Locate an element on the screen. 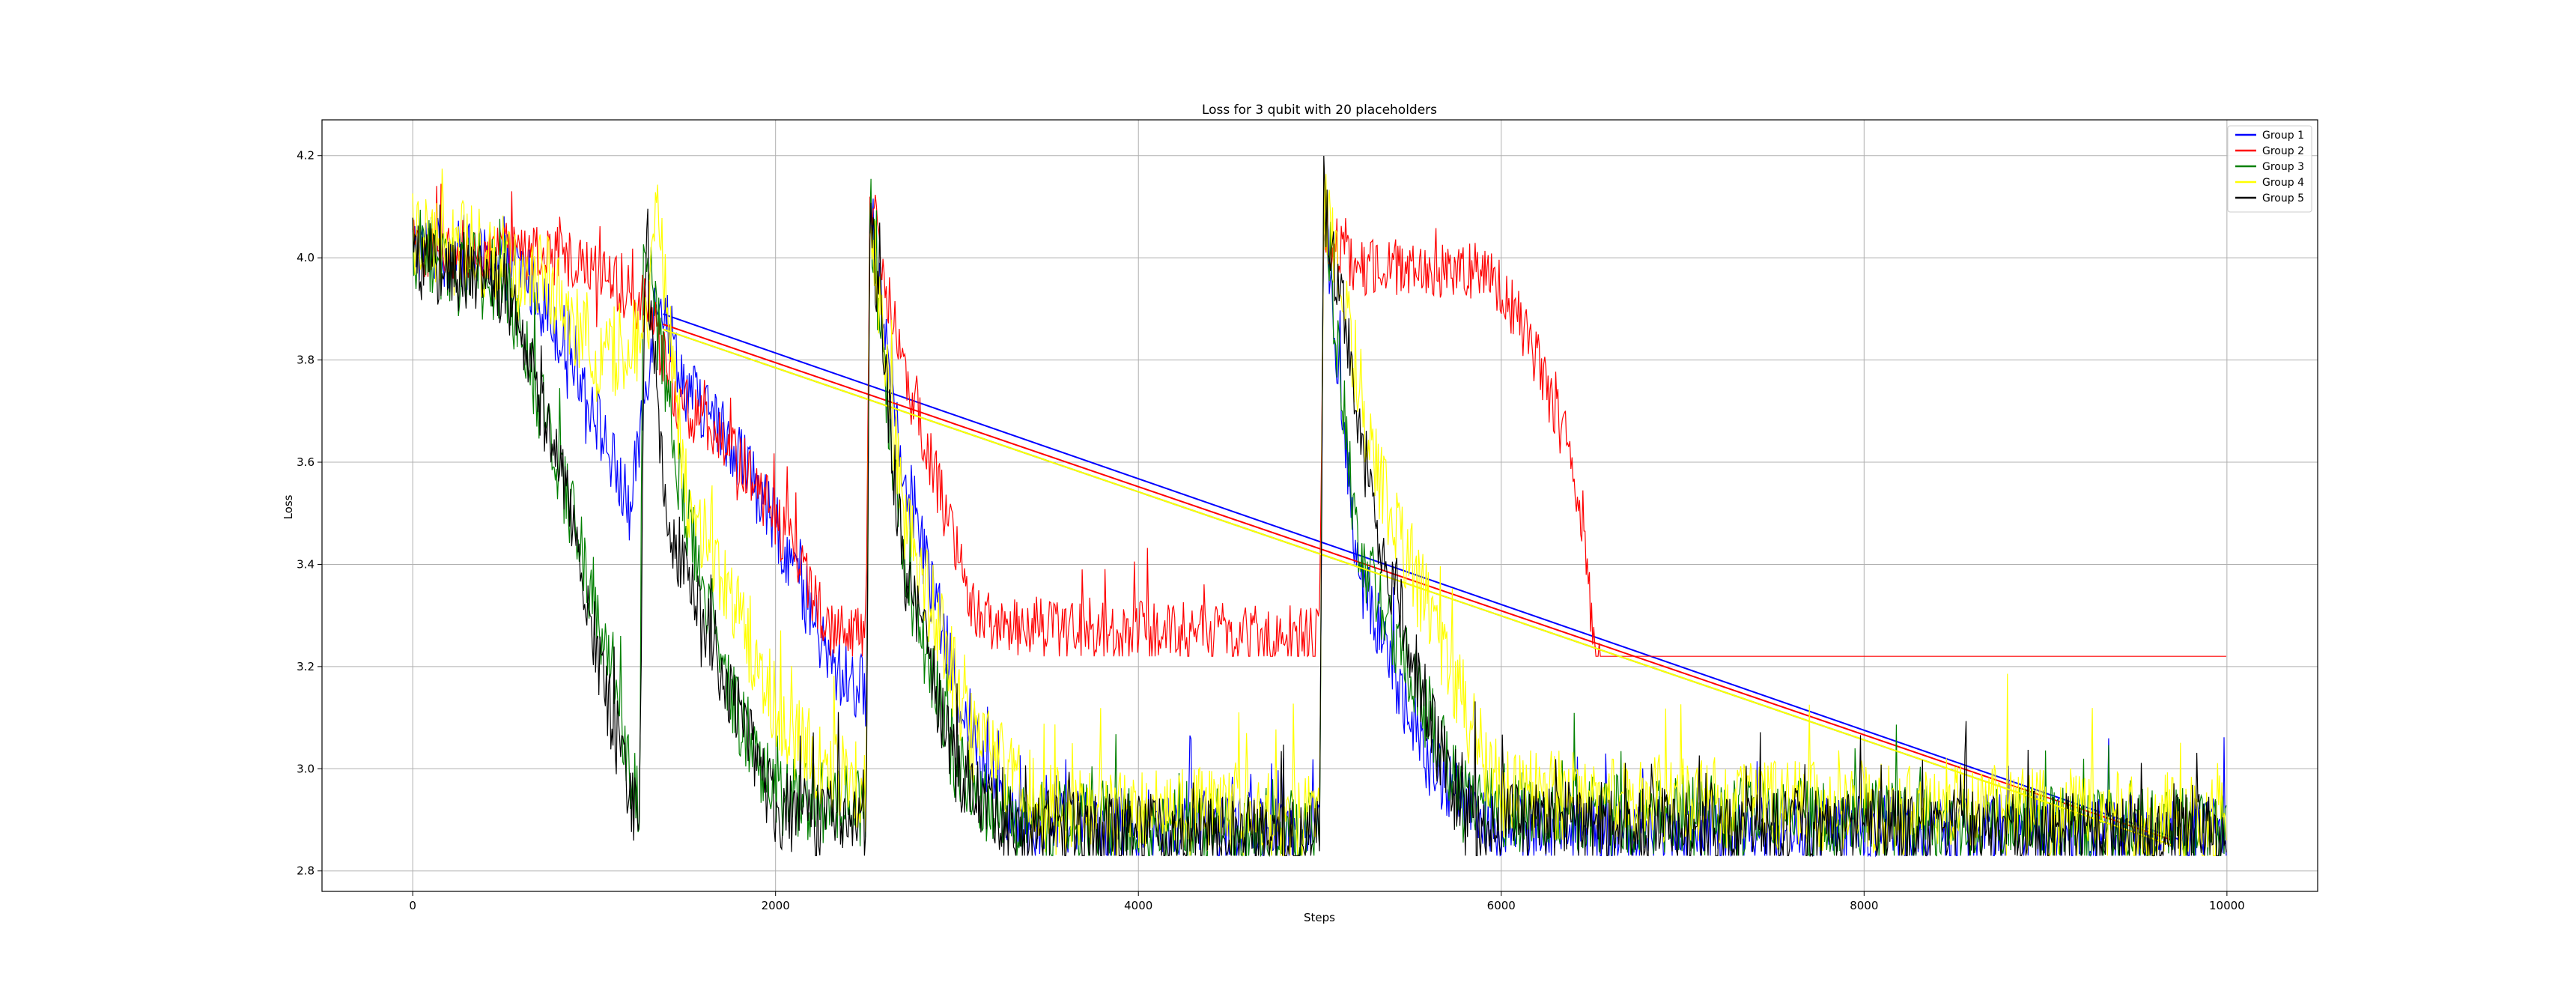 This screenshot has height=1000, width=2576. y-tick-label: 3.0 is located at coordinates (306, 768).